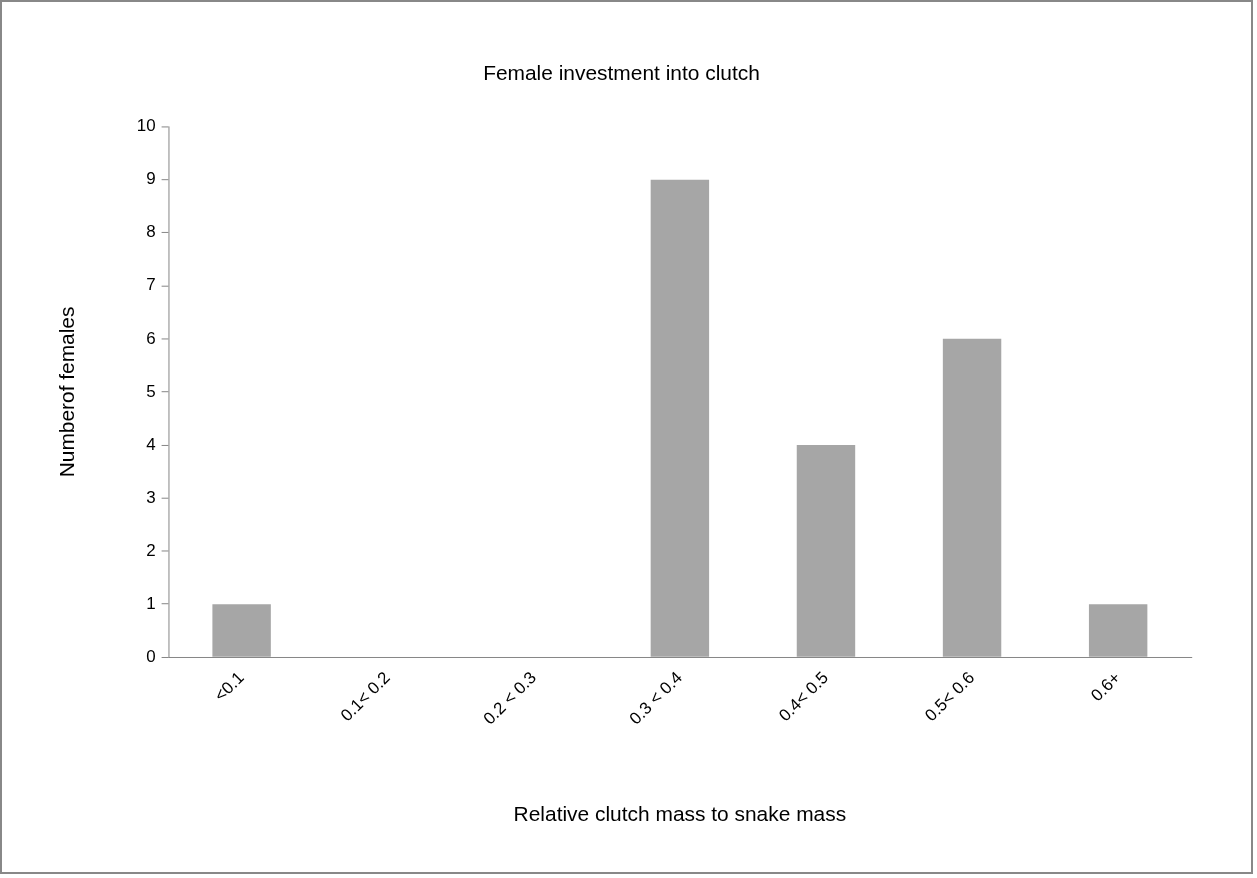 This screenshot has height=878, width=1257. I want to click on x-axis-title: Relative clutch mass to snake mass, so click(680, 814).